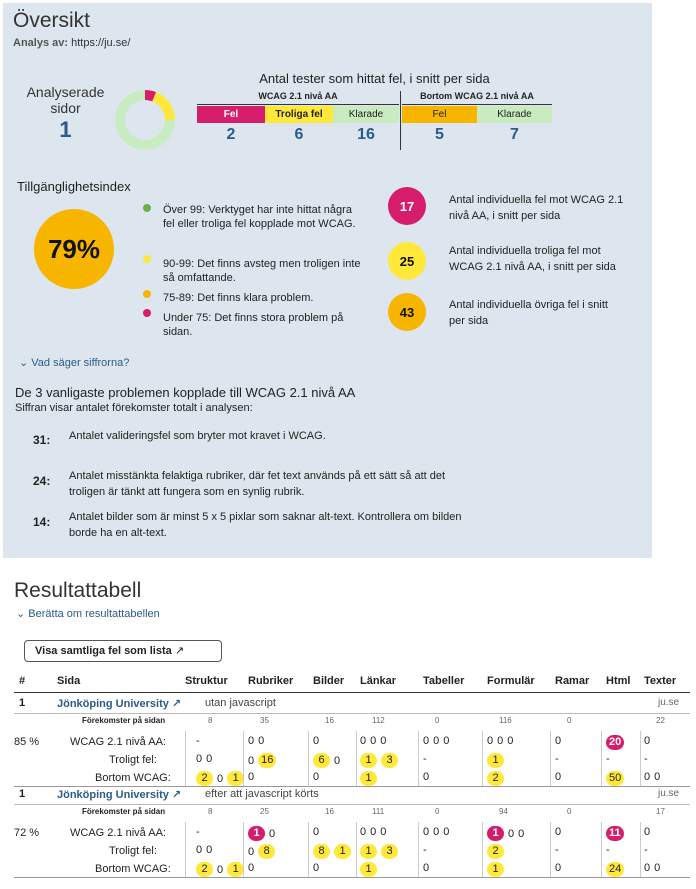 The image size is (696, 889). What do you see at coordinates (352, 713) in the screenshot?
I see `row1-rule` at bounding box center [352, 713].